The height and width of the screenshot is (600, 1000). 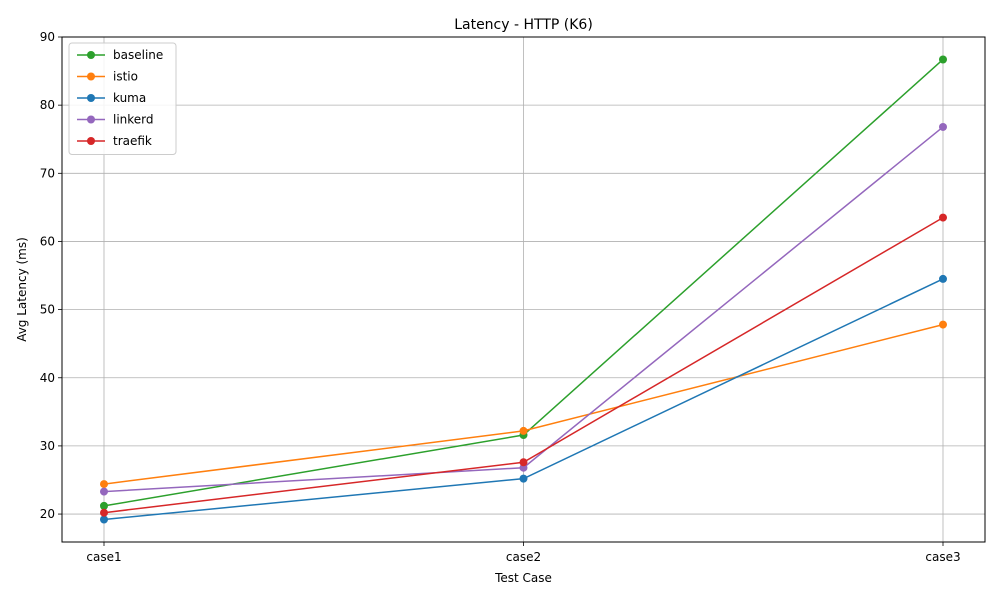 What do you see at coordinates (47, 173) in the screenshot?
I see `y-tick-label: 70` at bounding box center [47, 173].